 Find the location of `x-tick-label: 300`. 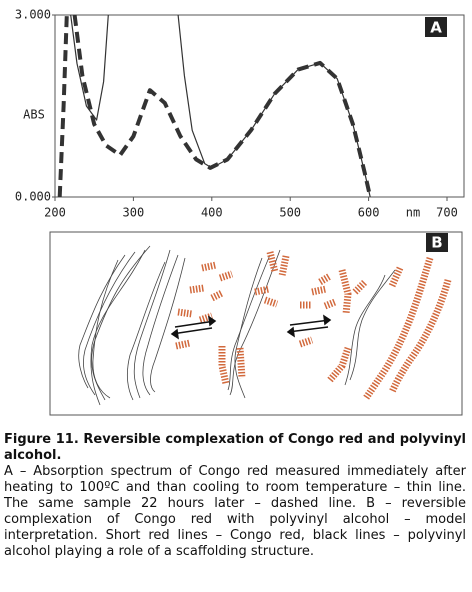

x-tick-label: 300 is located at coordinates (134, 213).